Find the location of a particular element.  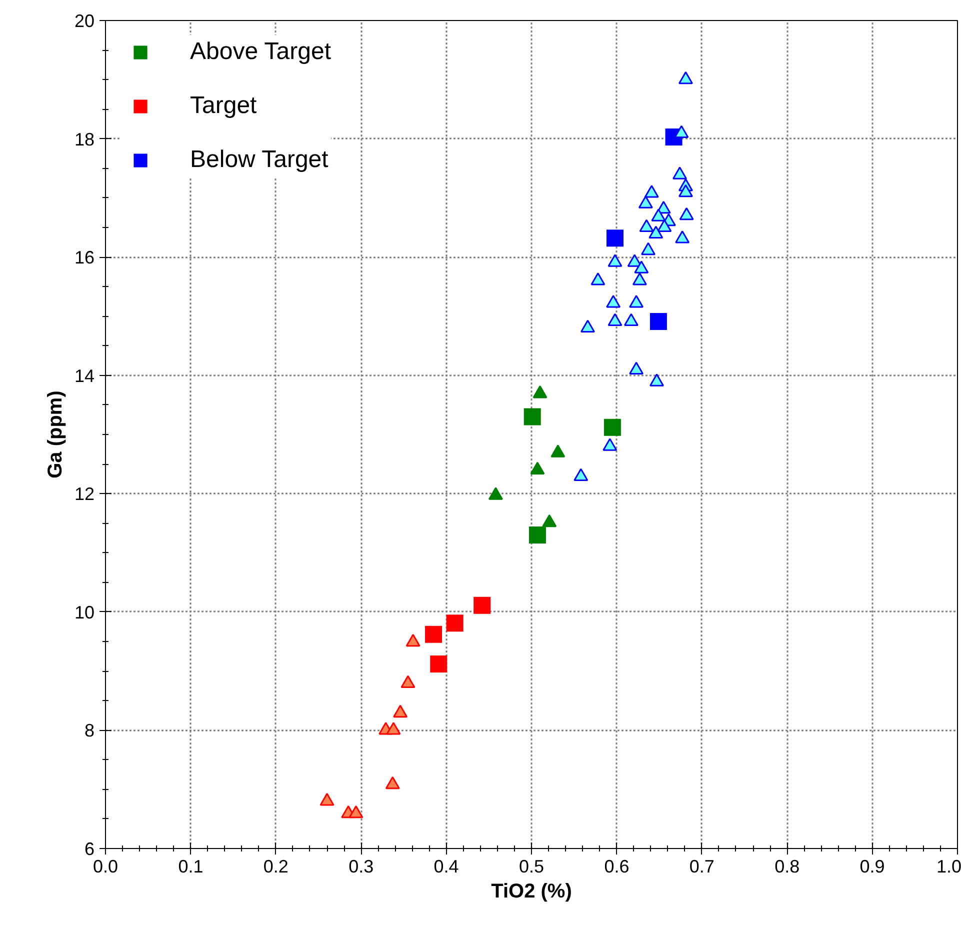

x-tick-label: 0.7 is located at coordinates (701, 866).